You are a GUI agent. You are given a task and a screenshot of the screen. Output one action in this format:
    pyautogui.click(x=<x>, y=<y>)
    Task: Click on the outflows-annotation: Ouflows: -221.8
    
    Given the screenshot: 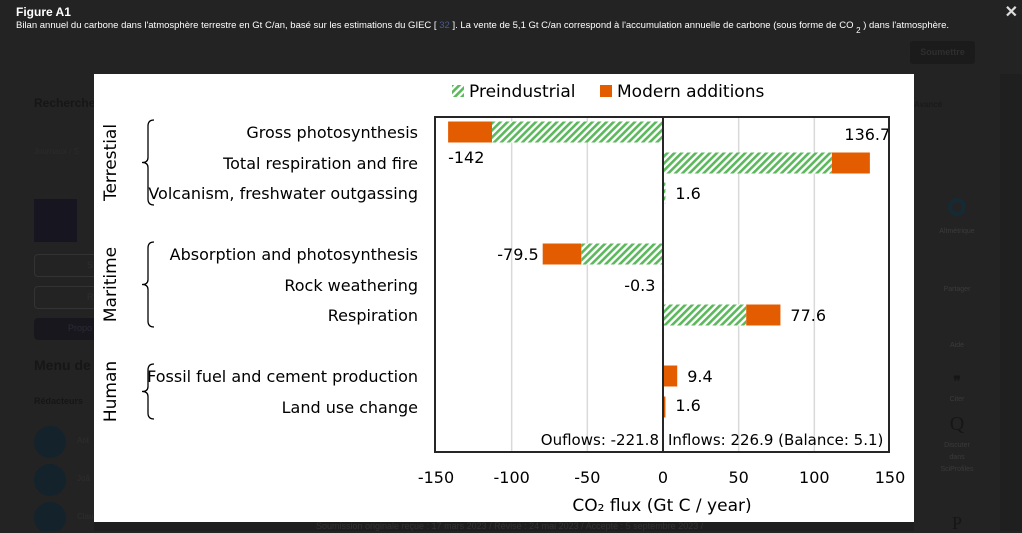 What is the action you would take?
    pyautogui.click(x=600, y=440)
    